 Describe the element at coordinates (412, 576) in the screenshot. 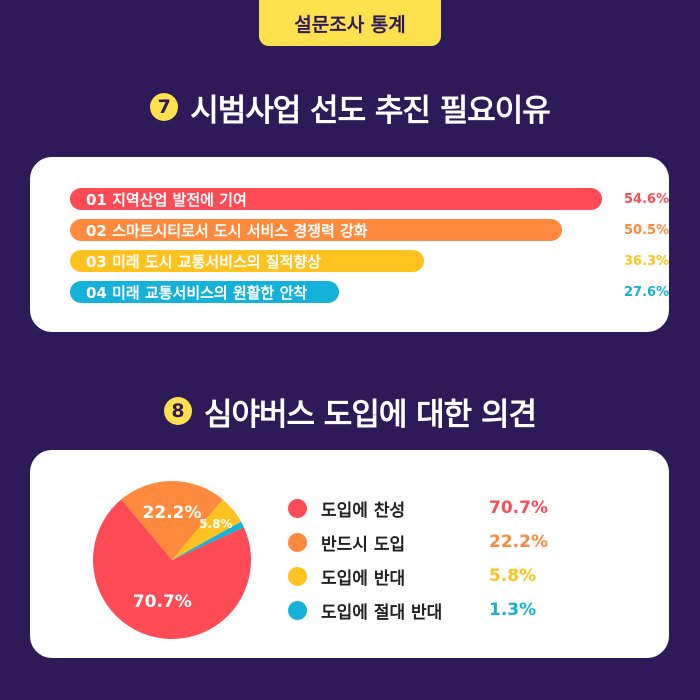

I see `legend-item: 도입에 반대 5.8%` at that location.